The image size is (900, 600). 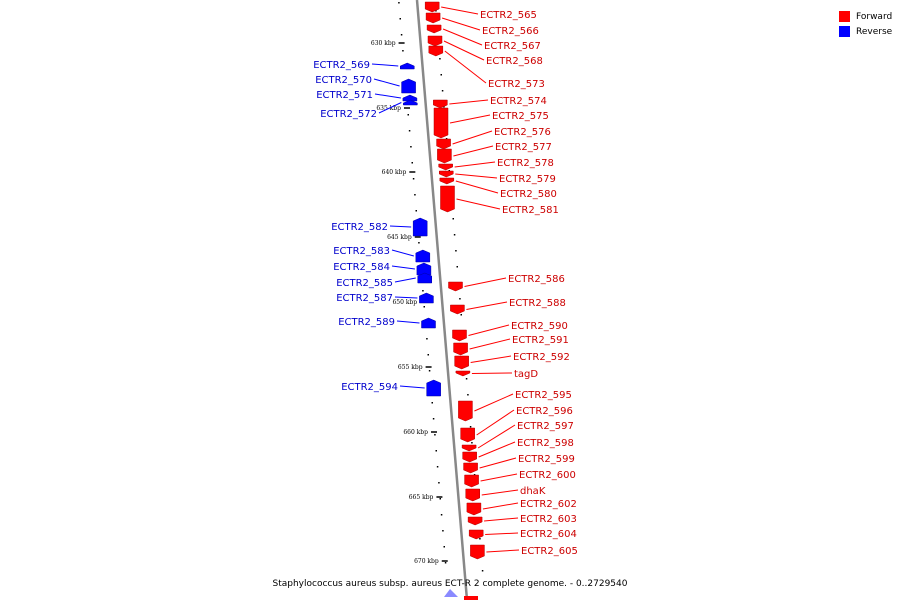 I want to click on forward-gene-label: ECTR2_567, so click(x=512, y=46).